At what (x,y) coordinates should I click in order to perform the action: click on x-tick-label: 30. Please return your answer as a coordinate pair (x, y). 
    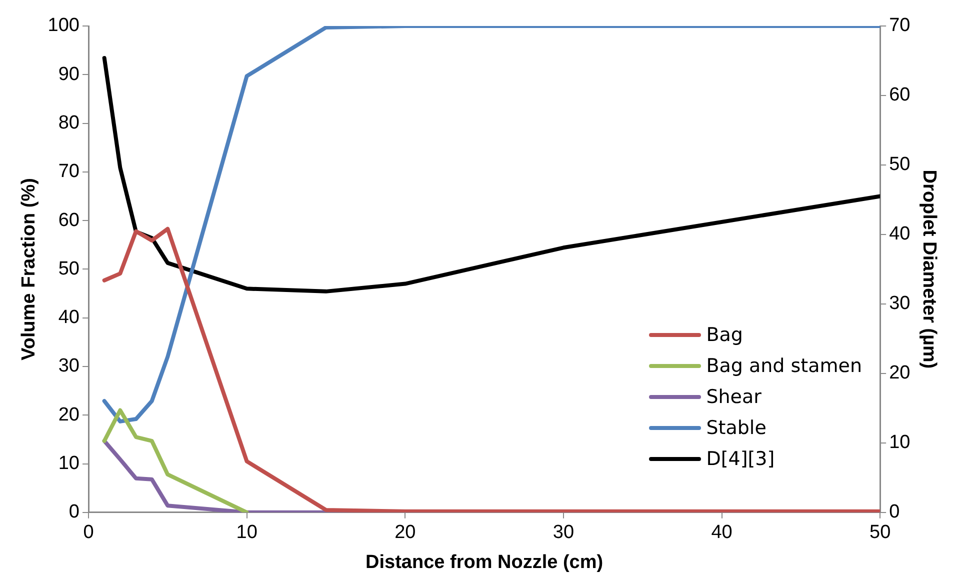
    Looking at the image, I should click on (563, 533).